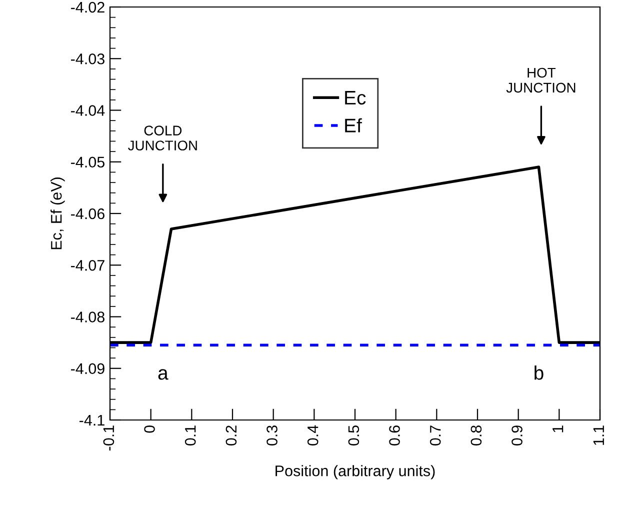 This screenshot has height=512, width=635. I want to click on x-tick-label: 0.6, so click(394, 436).